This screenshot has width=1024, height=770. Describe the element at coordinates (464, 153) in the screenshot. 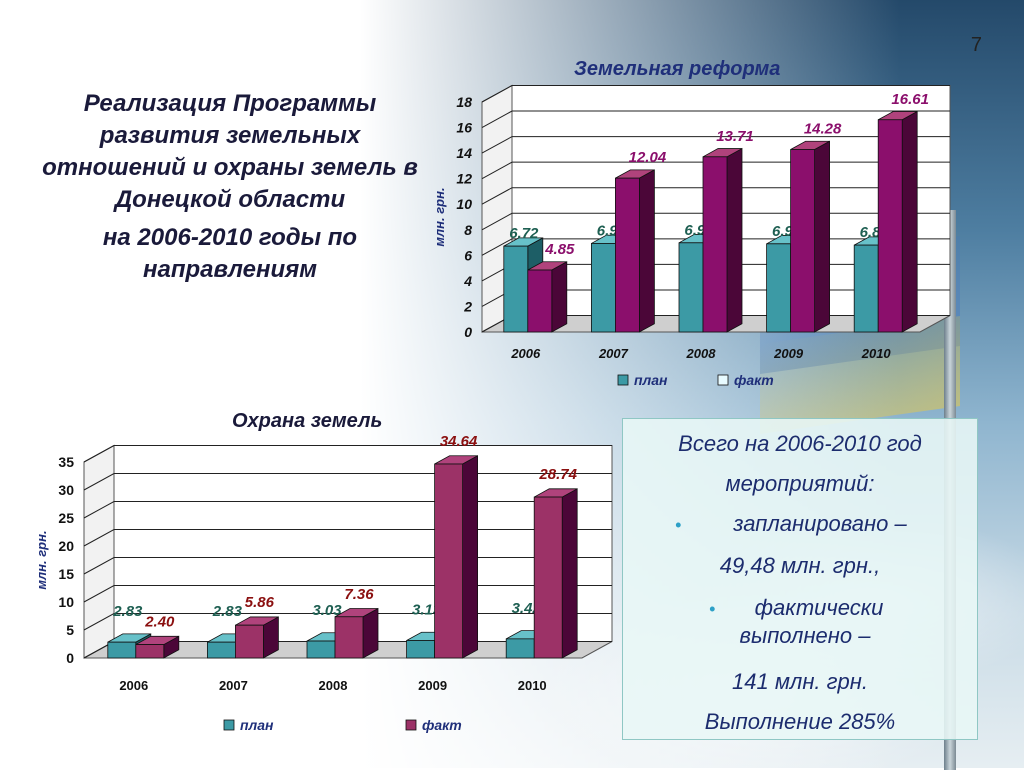

I see `y-tick-label: 14` at that location.